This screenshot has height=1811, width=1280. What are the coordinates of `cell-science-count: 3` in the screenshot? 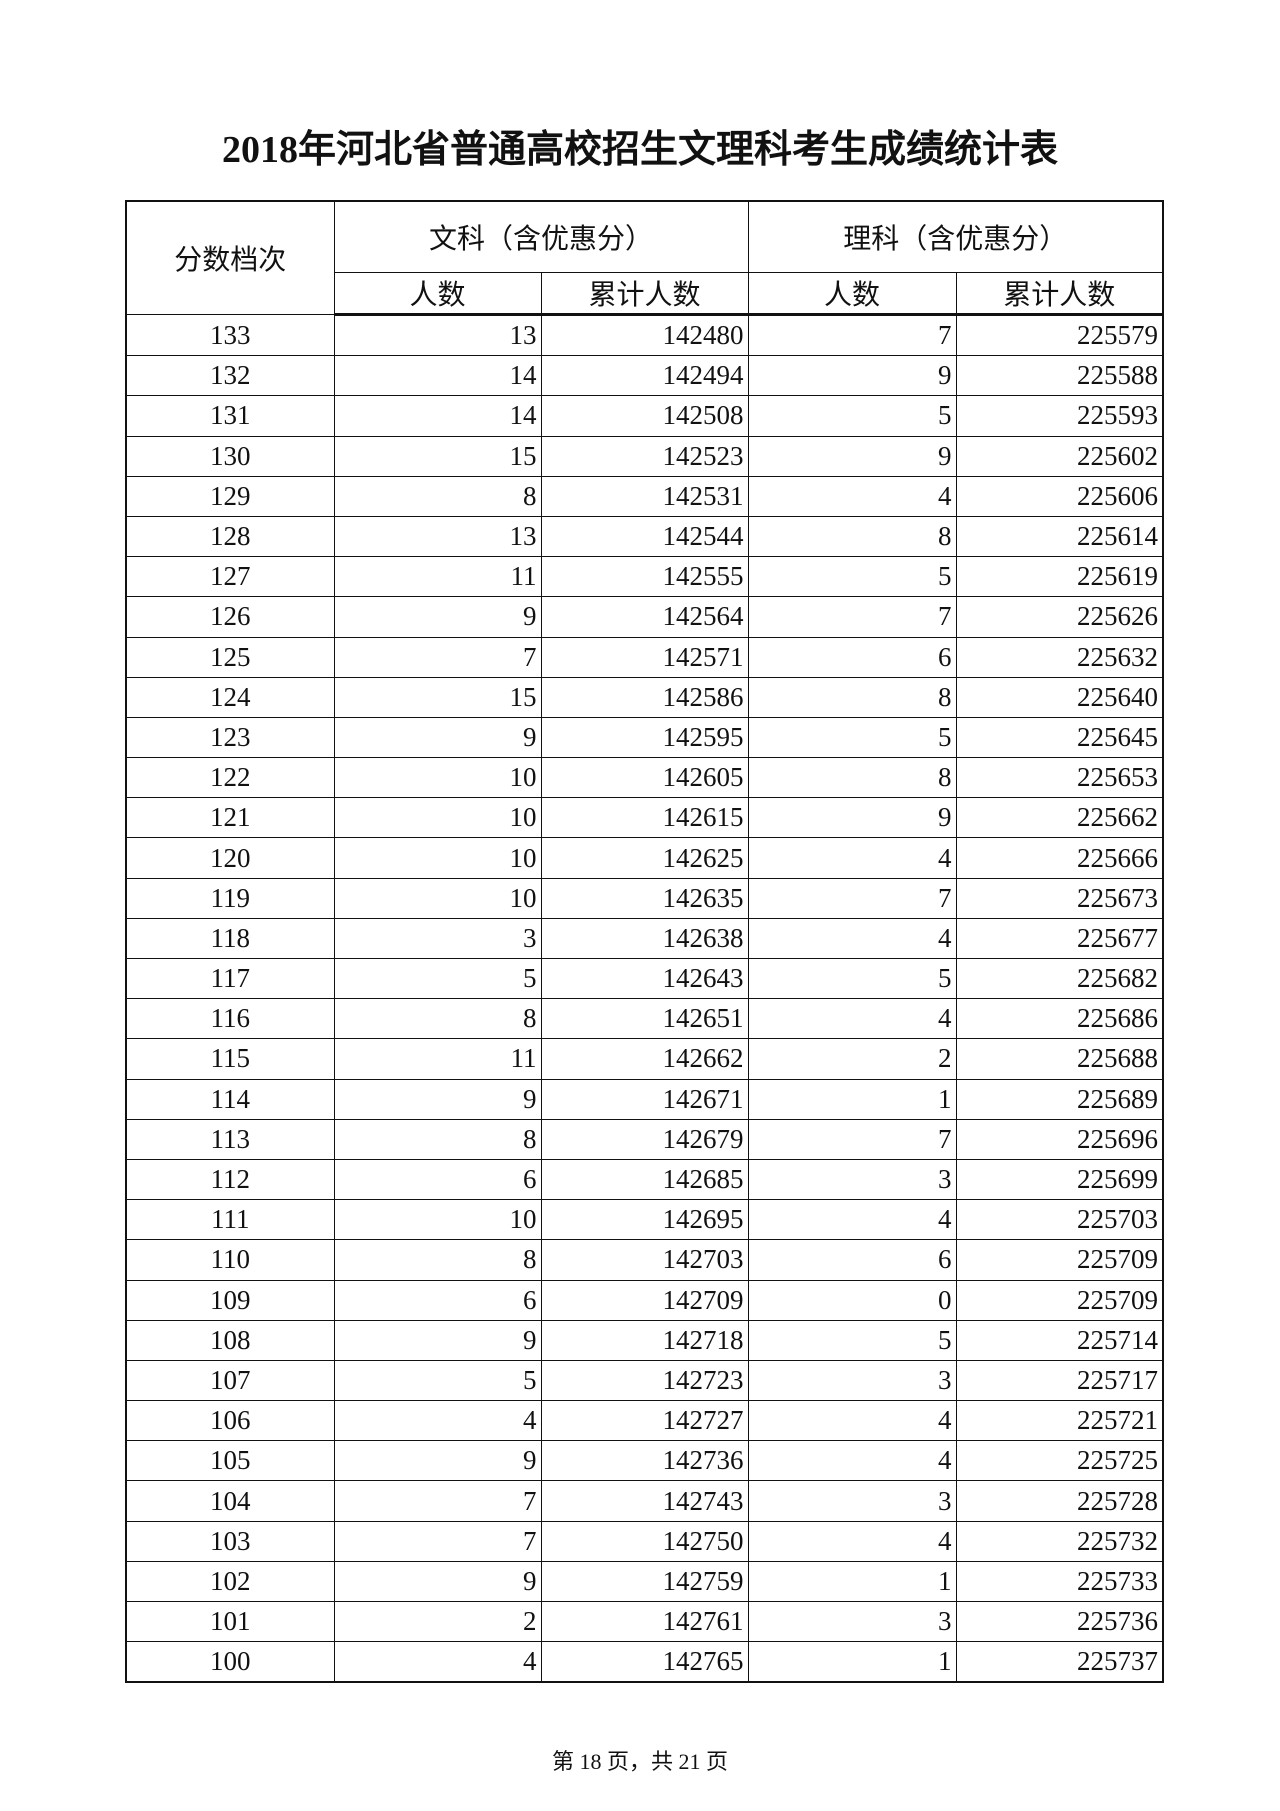 It's located at (852, 1179).